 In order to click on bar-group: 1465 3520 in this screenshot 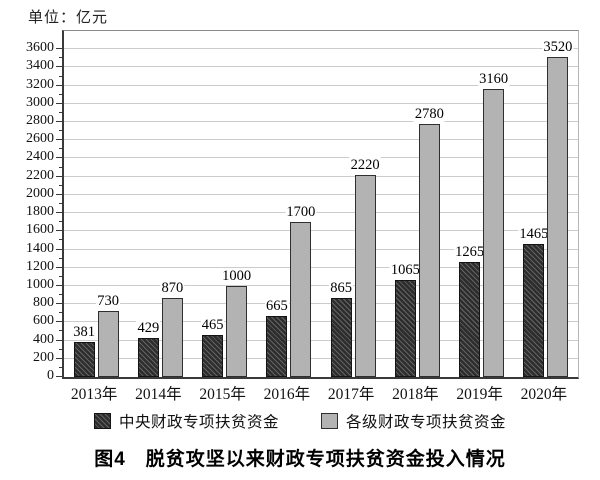, I will do `click(546, 204)`.